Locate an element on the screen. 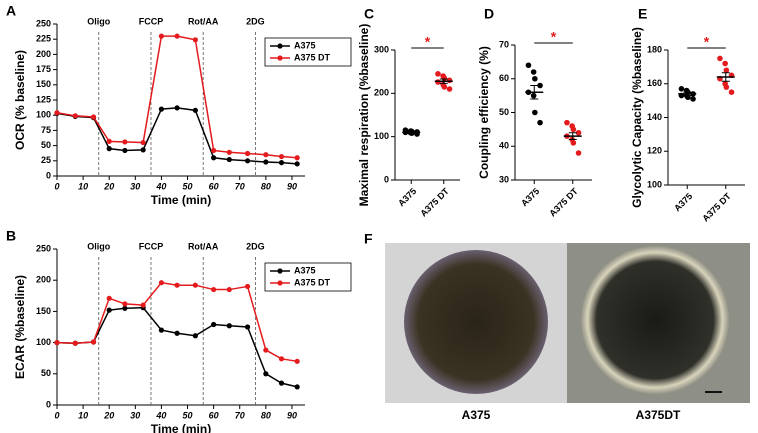 The image size is (758, 433). legend-label: A375 is located at coordinates (305, 270).